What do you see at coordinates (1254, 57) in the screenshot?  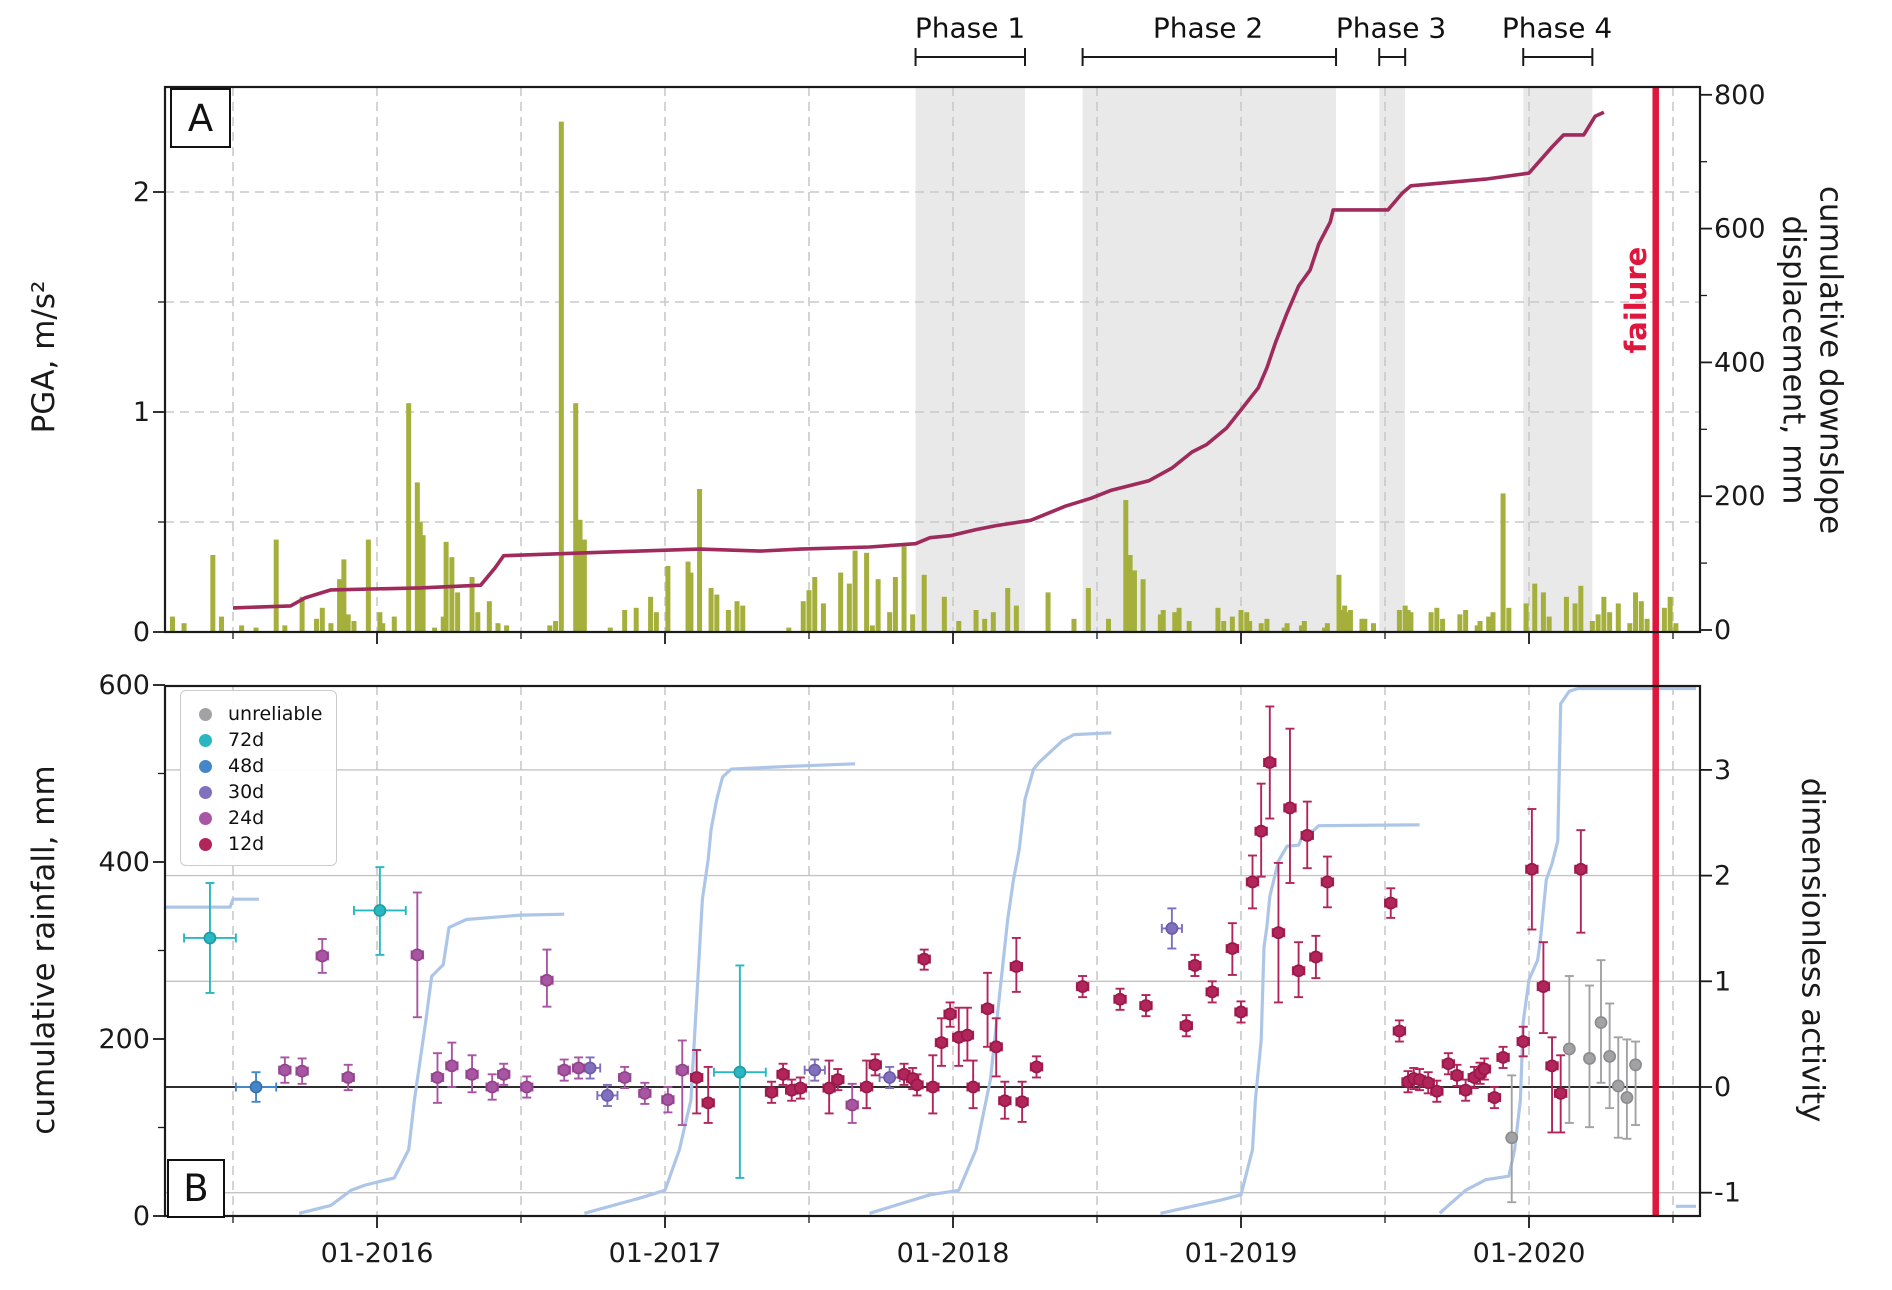 I see `phase-brackets` at bounding box center [1254, 57].